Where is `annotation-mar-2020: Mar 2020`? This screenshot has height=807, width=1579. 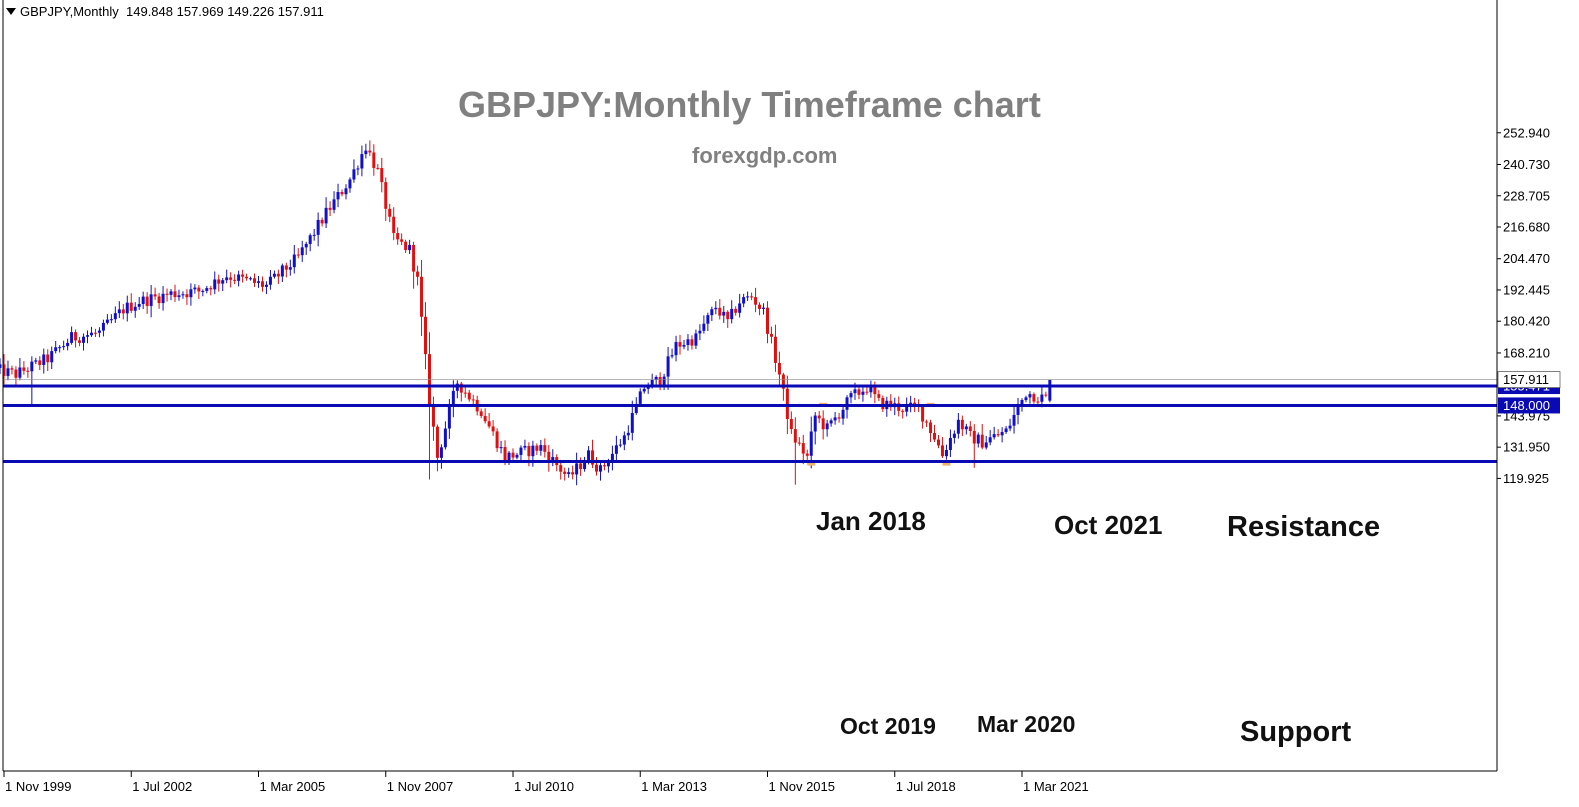
annotation-mar-2020: Mar 2020 is located at coordinates (1026, 724).